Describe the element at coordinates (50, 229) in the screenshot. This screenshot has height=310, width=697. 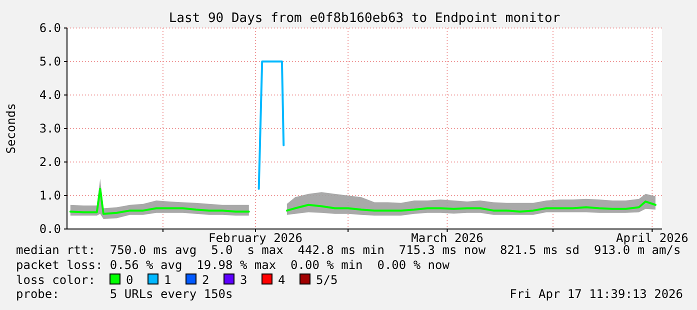
I see `y-tick-label: 0.0` at that location.